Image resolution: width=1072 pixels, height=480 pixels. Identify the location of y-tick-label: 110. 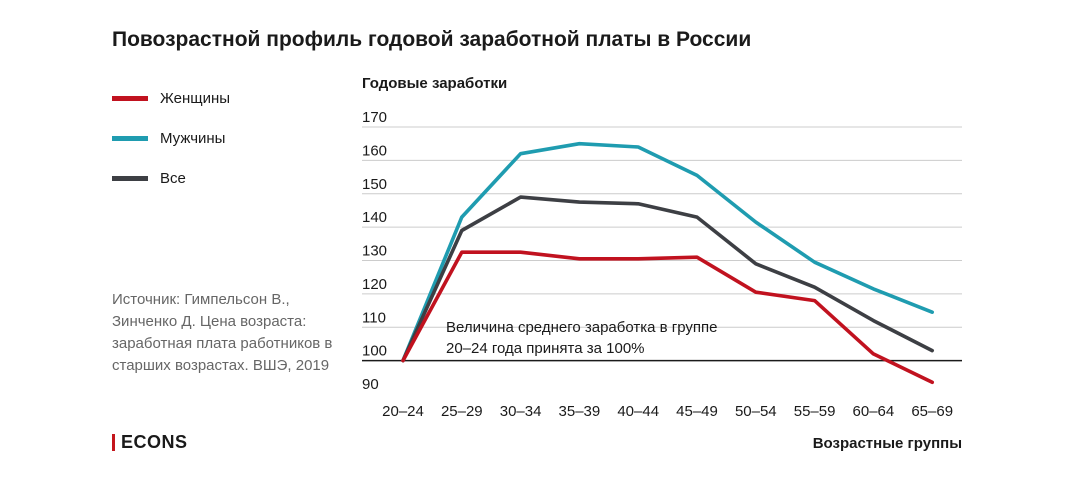
(374, 317).